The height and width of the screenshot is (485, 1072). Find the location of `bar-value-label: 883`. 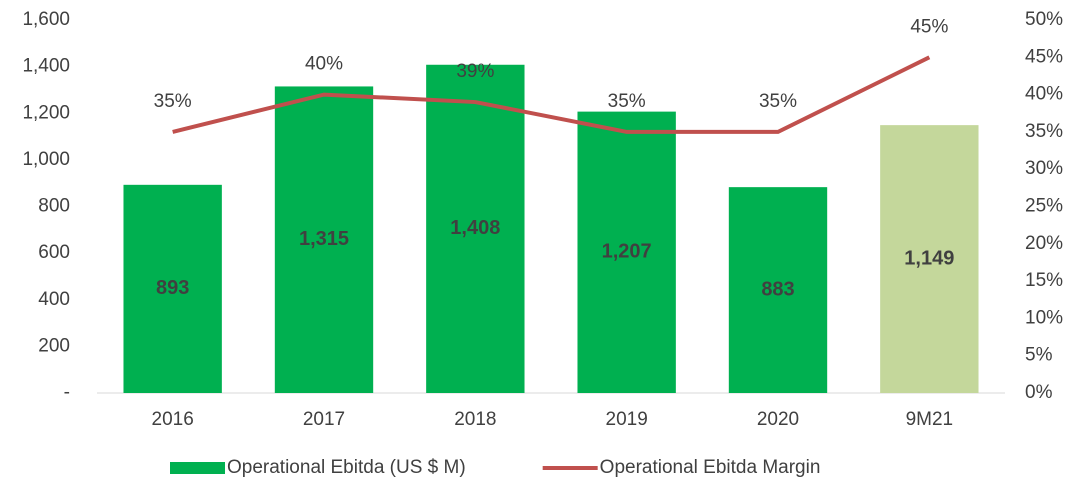

bar-value-label: 883 is located at coordinates (777, 289).